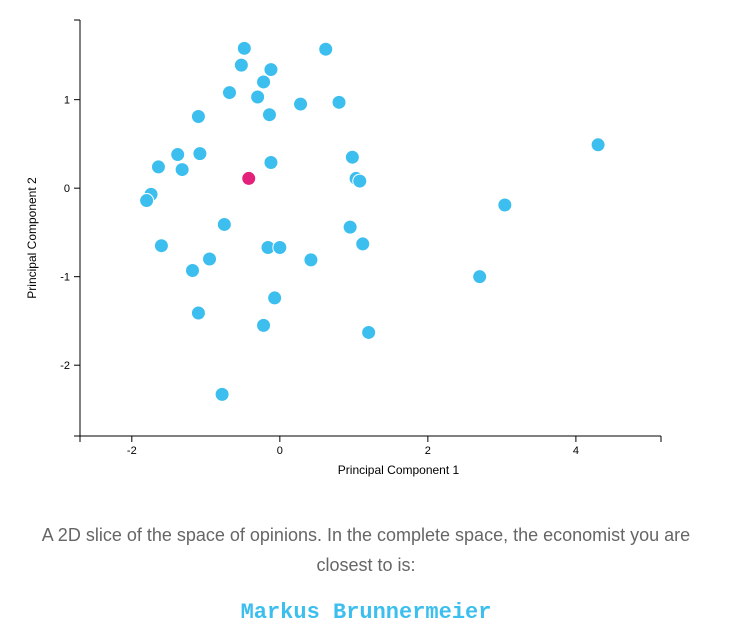 Image resolution: width=732 pixels, height=632 pixels. What do you see at coordinates (249, 178) in the screenshot?
I see `user-position-point` at bounding box center [249, 178].